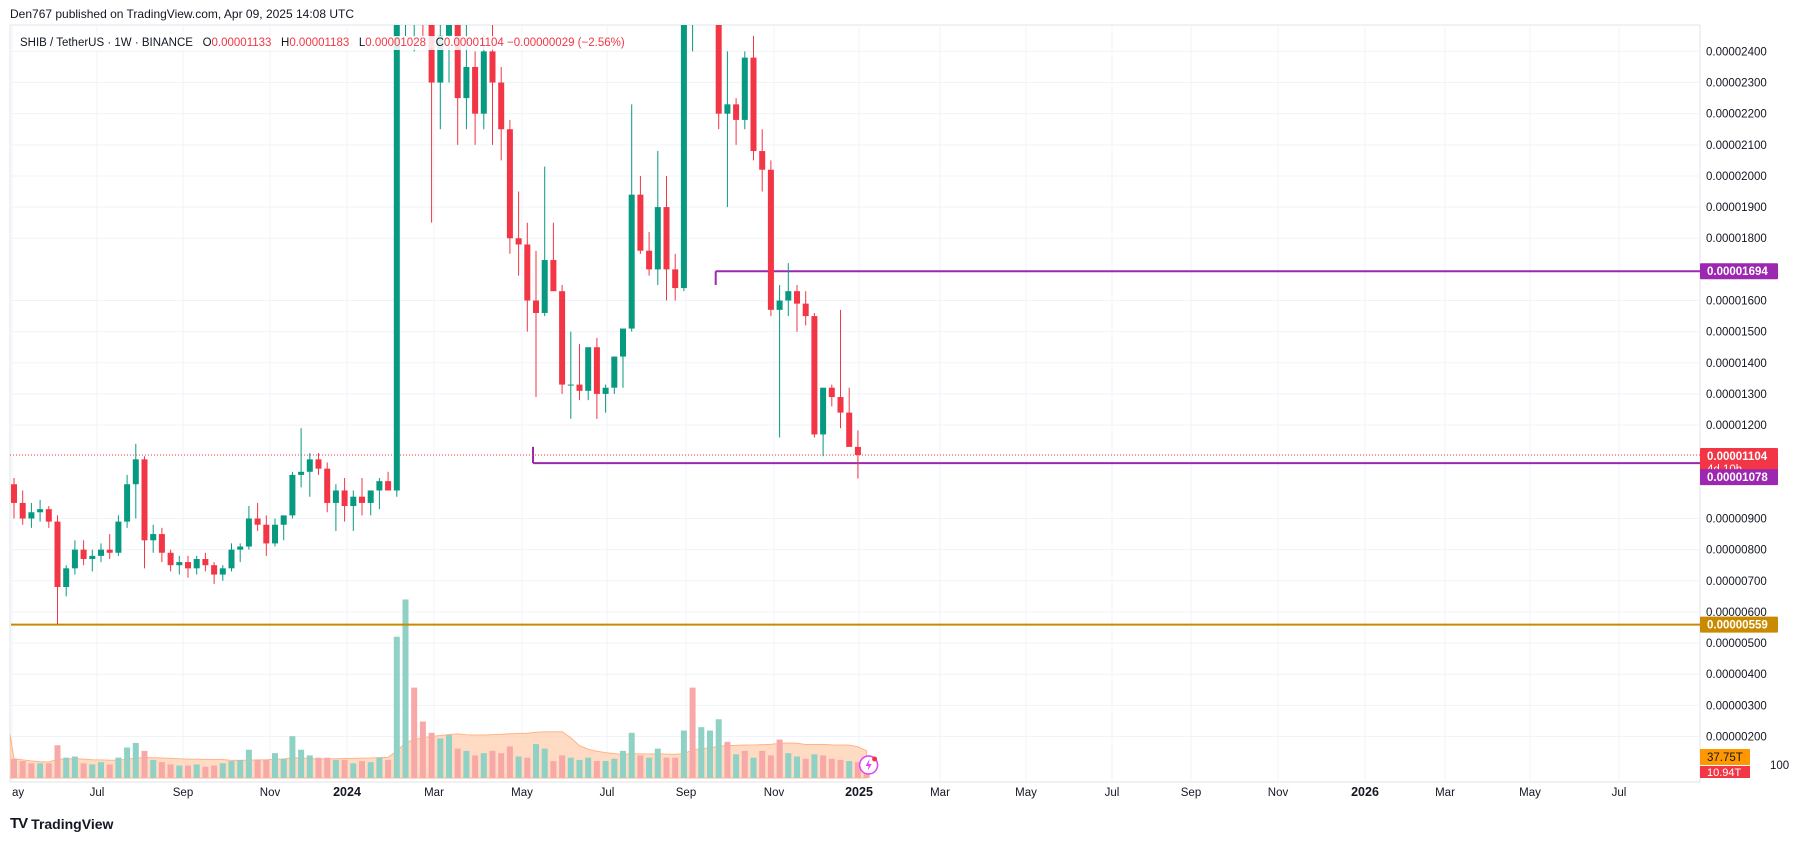 The image size is (1794, 841). I want to click on x-tick-label: 2024, so click(347, 792).